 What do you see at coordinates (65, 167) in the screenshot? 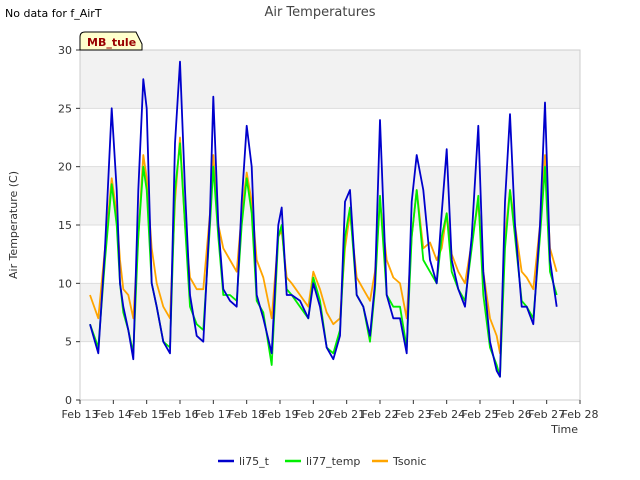
I see `y-tick-label: 20` at bounding box center [65, 167].